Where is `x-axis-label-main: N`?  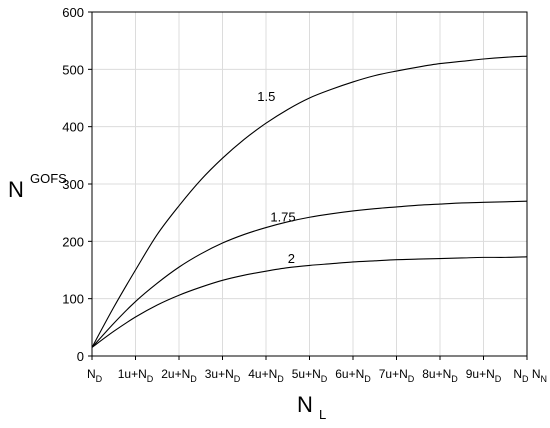 x-axis-label-main: N is located at coordinates (305, 404).